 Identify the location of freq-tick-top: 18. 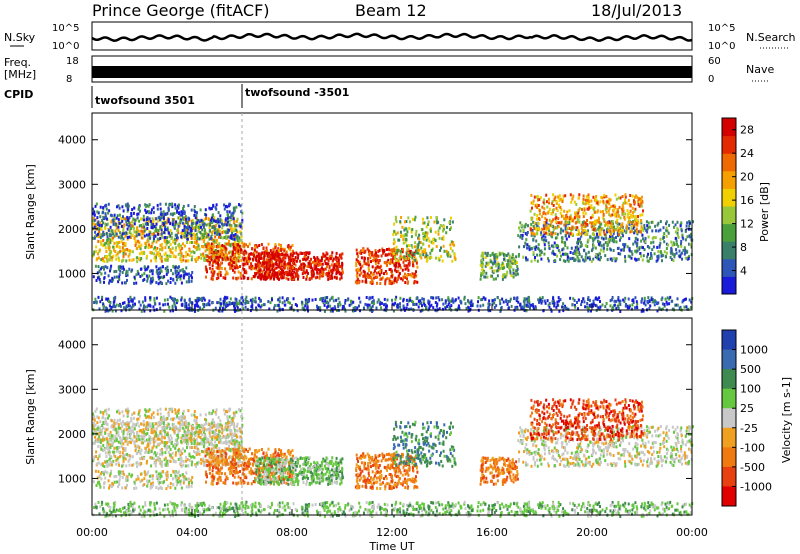
(72, 61).